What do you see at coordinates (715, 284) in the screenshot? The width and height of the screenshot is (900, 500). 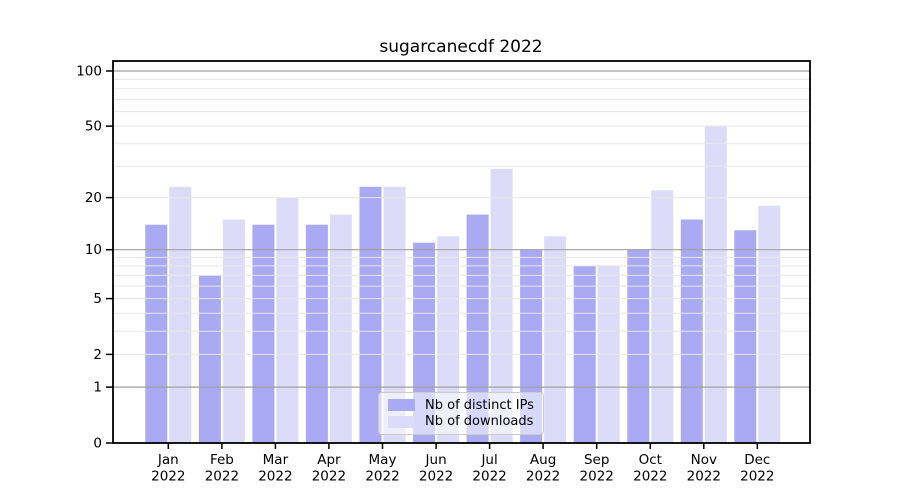 I see `bar-downloads-Nov` at bounding box center [715, 284].